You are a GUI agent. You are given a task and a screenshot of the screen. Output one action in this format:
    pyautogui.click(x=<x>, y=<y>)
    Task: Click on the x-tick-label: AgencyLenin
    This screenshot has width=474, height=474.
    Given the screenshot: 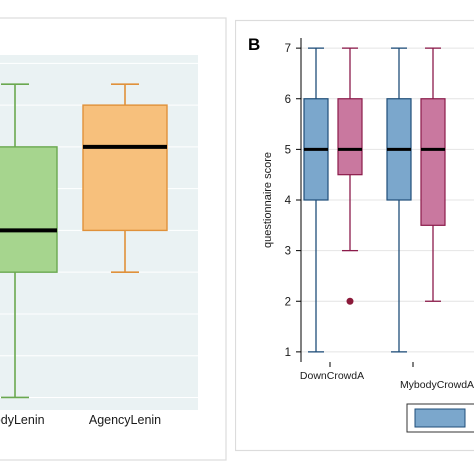 What is the action you would take?
    pyautogui.click(x=125, y=420)
    